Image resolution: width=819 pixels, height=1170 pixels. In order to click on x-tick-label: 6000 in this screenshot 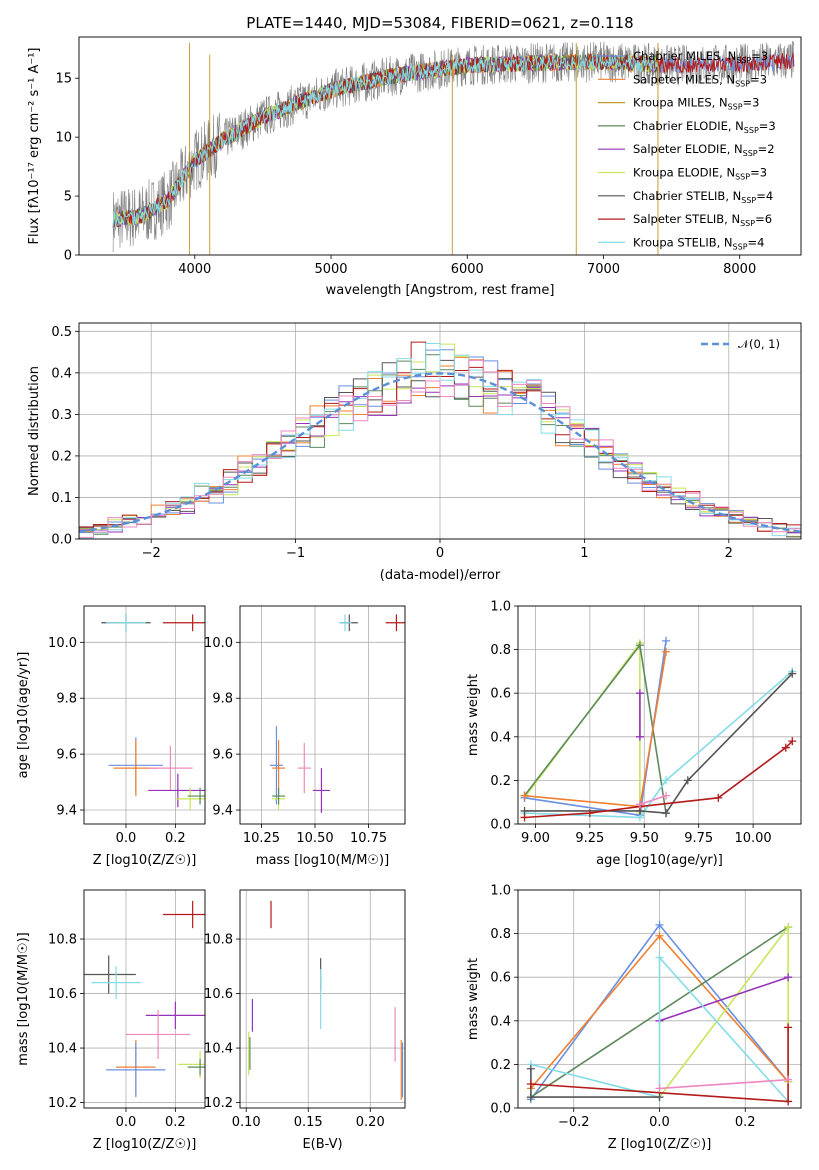, I will do `click(467, 269)`.